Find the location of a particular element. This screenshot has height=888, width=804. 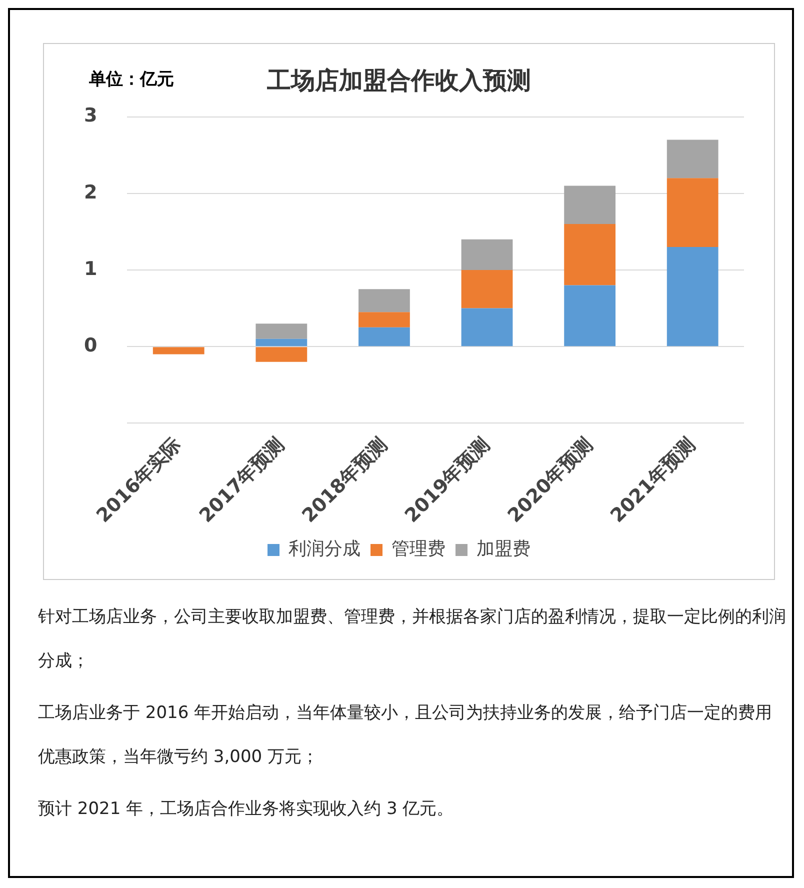

y-tick-label: 3 is located at coordinates (91, 115).